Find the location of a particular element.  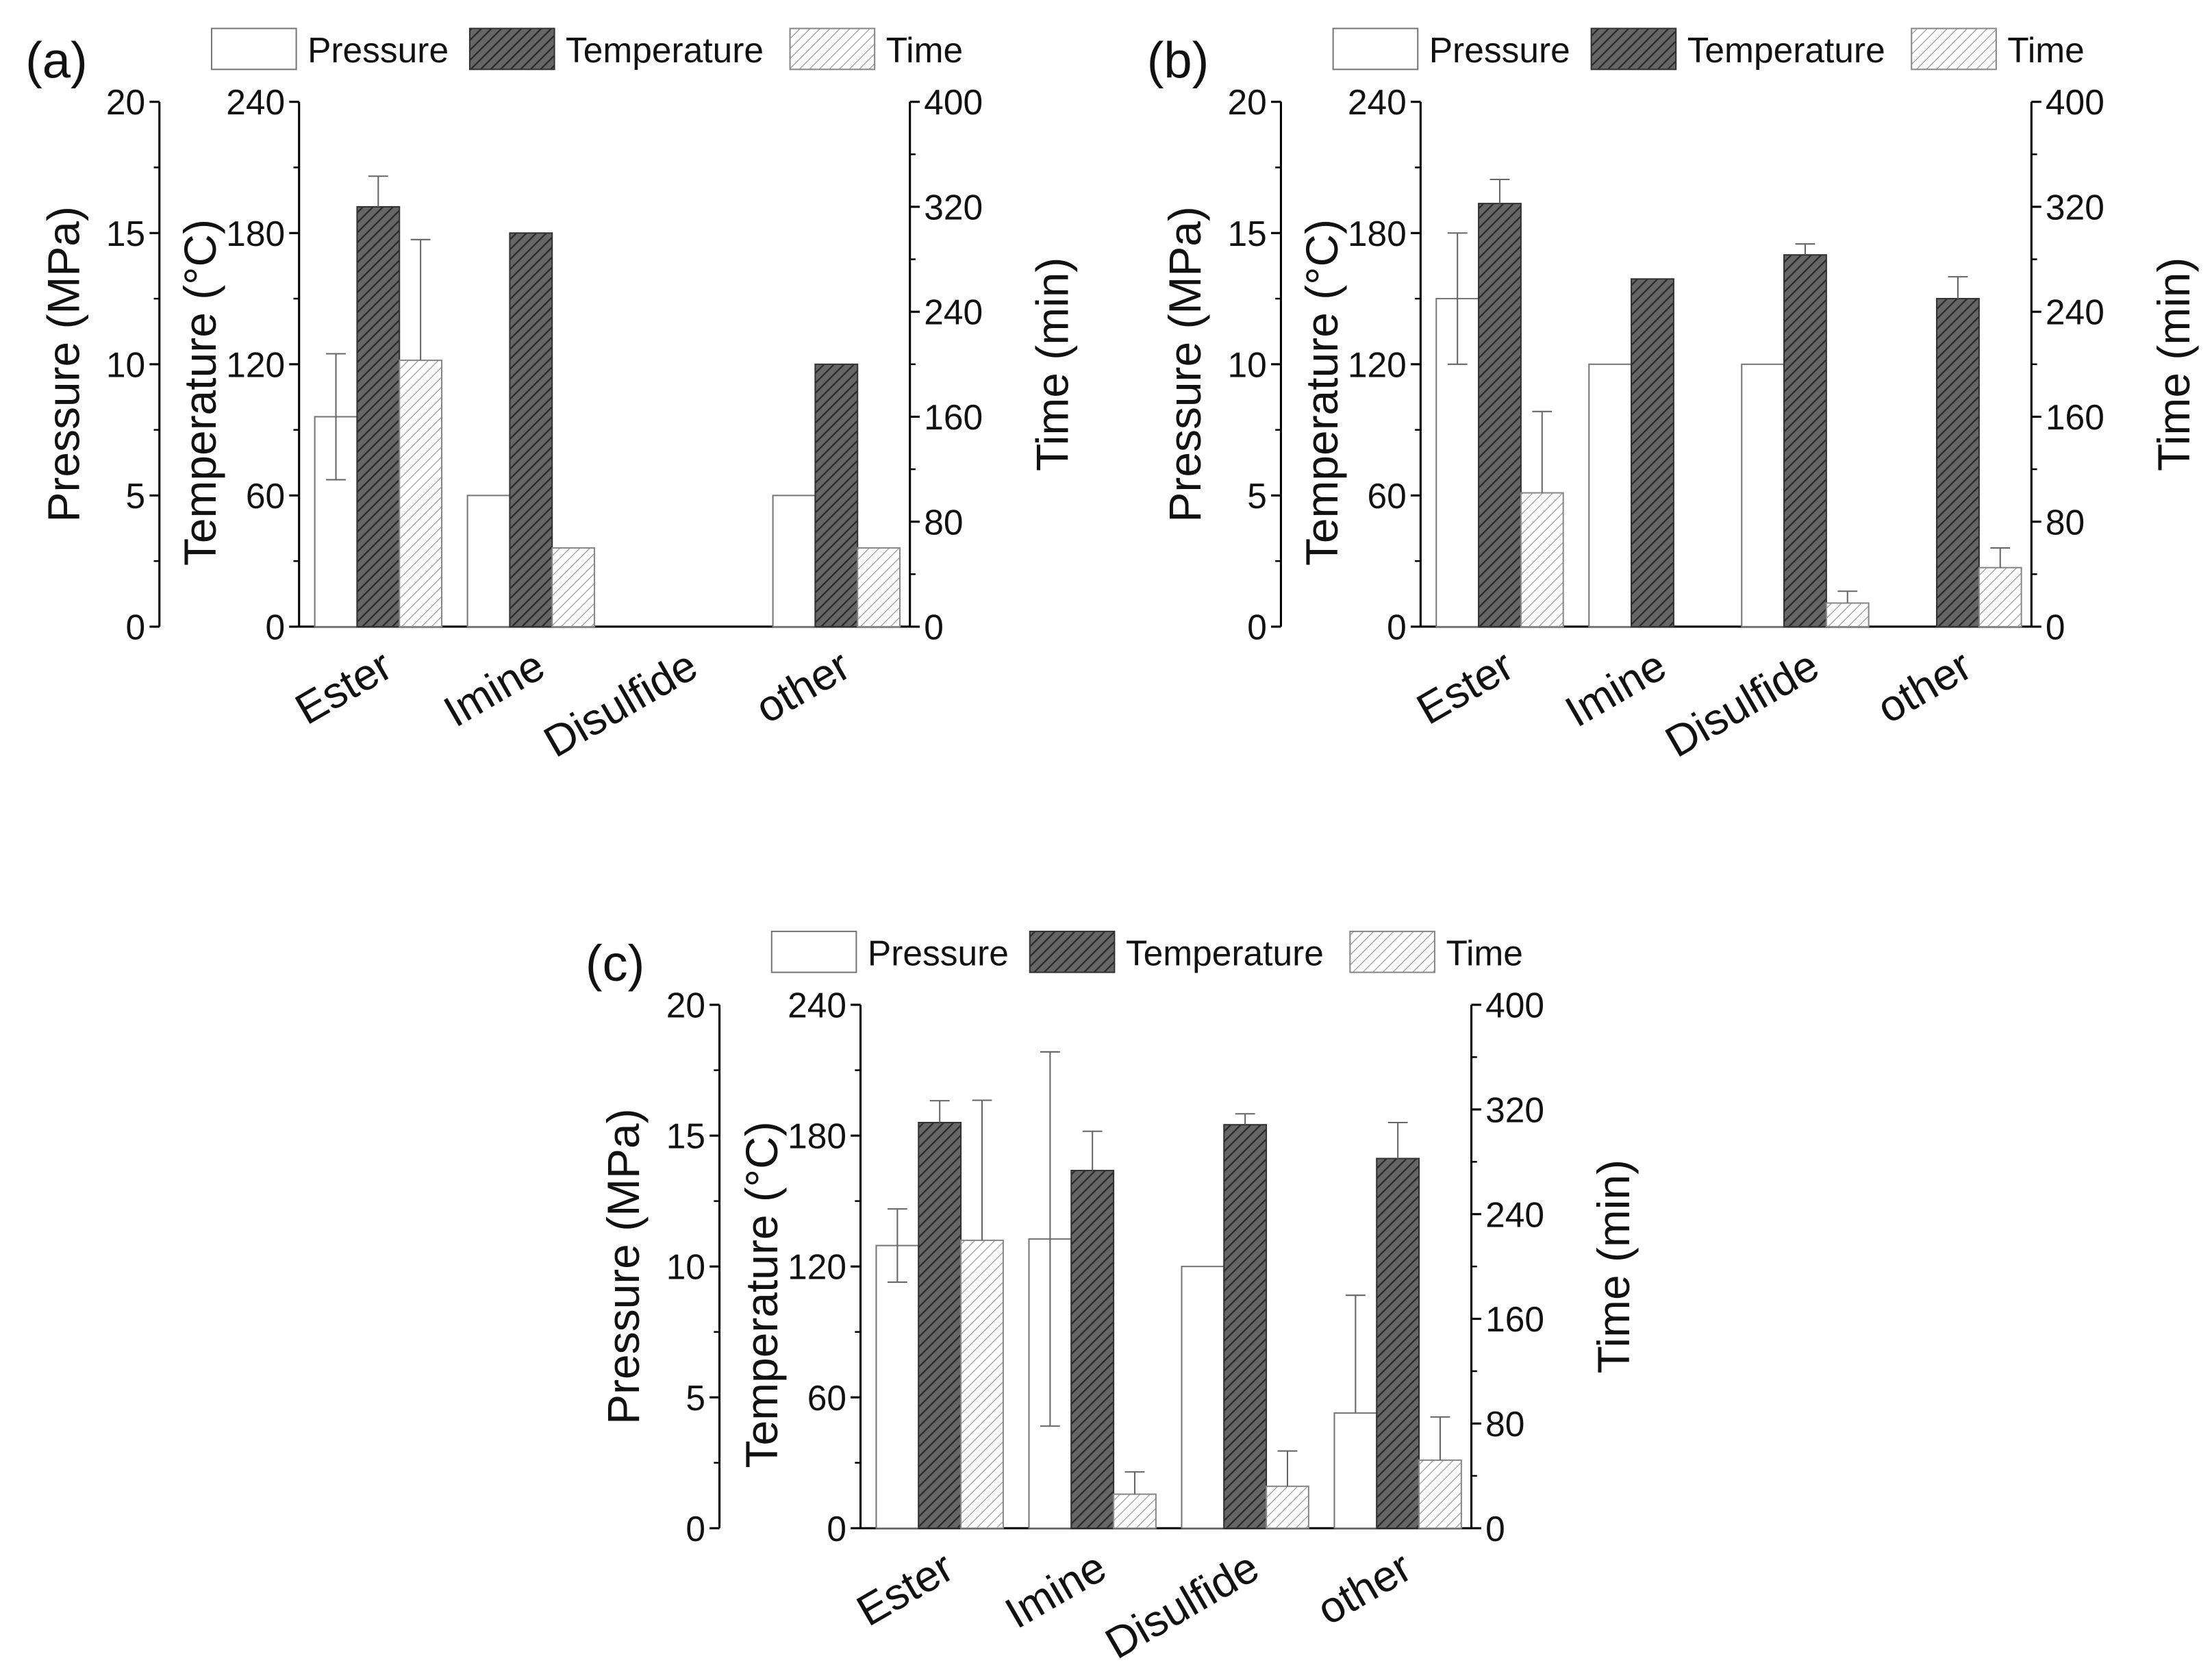

panel-label: (a) is located at coordinates (56, 61).